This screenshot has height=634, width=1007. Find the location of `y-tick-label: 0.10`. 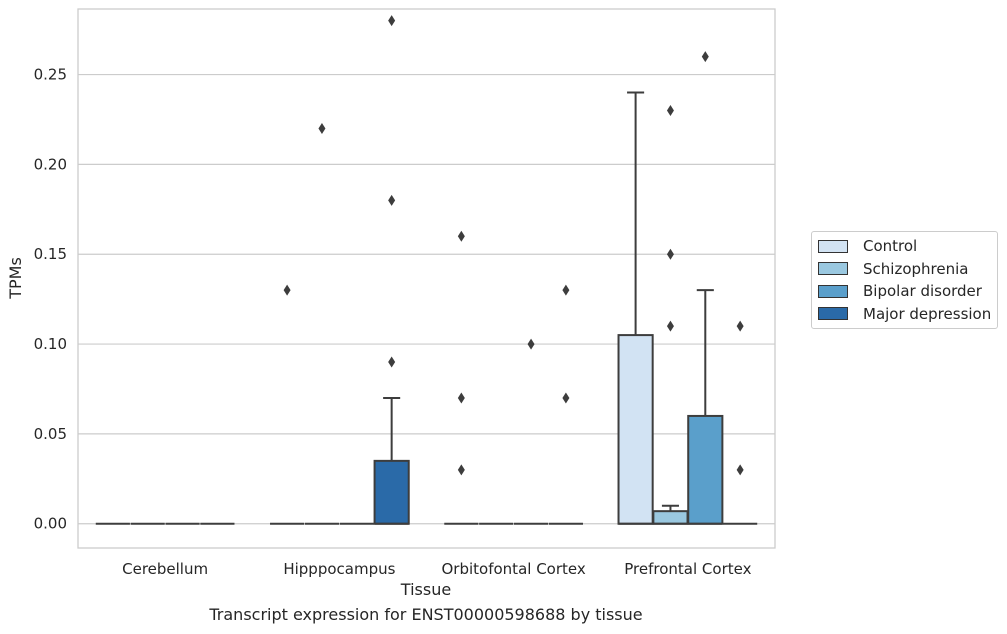

y-tick-label: 0.10 is located at coordinates (50, 344).